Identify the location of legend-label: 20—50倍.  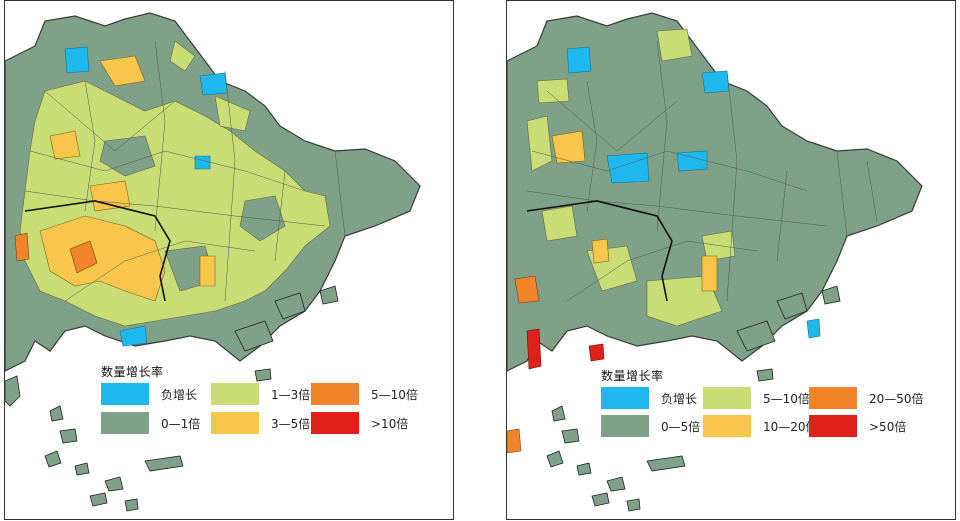
(896, 398).